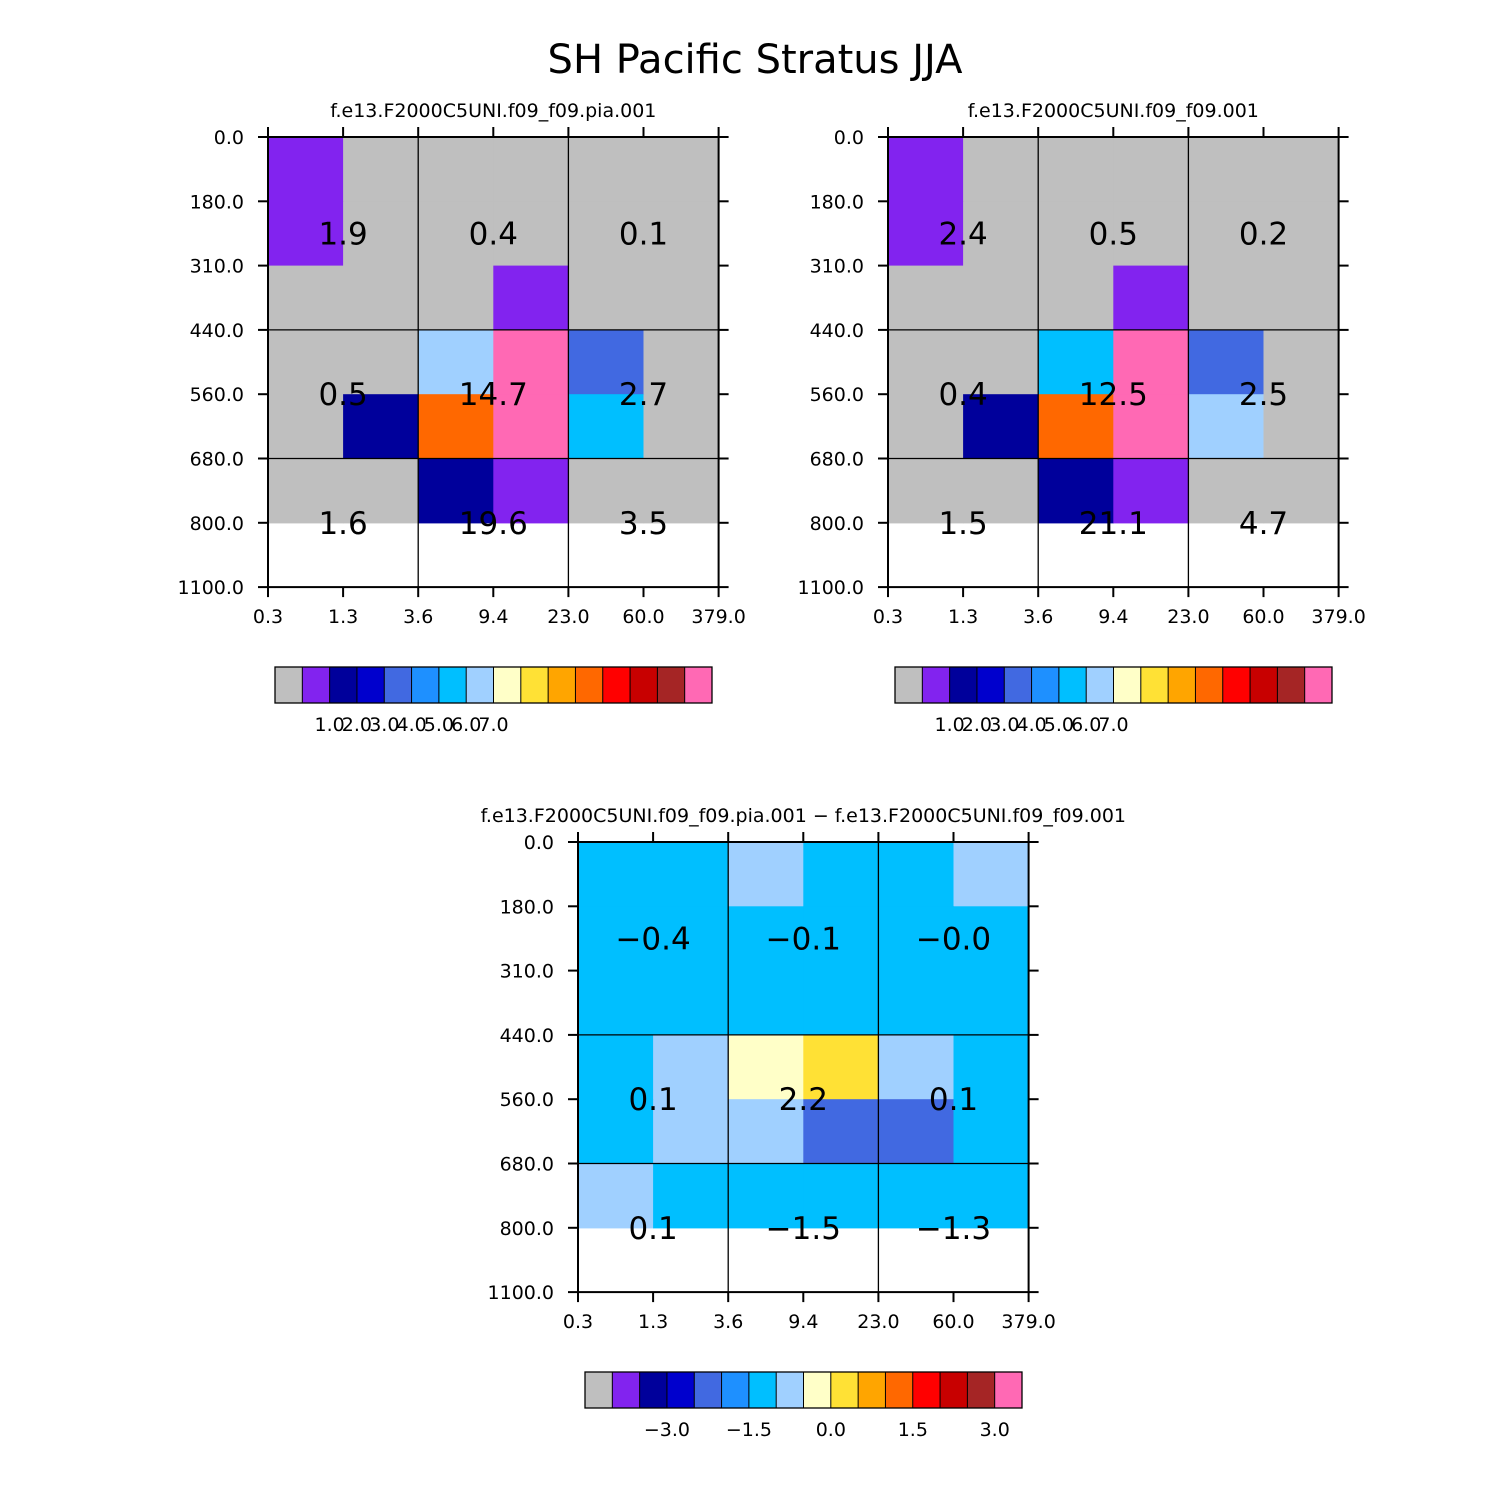 The height and width of the screenshot is (1510, 1510). Describe the element at coordinates (493, 111) in the screenshot. I see `panel-title: f.e13.F2000C5UNI.f09_f09.pia.001` at that location.